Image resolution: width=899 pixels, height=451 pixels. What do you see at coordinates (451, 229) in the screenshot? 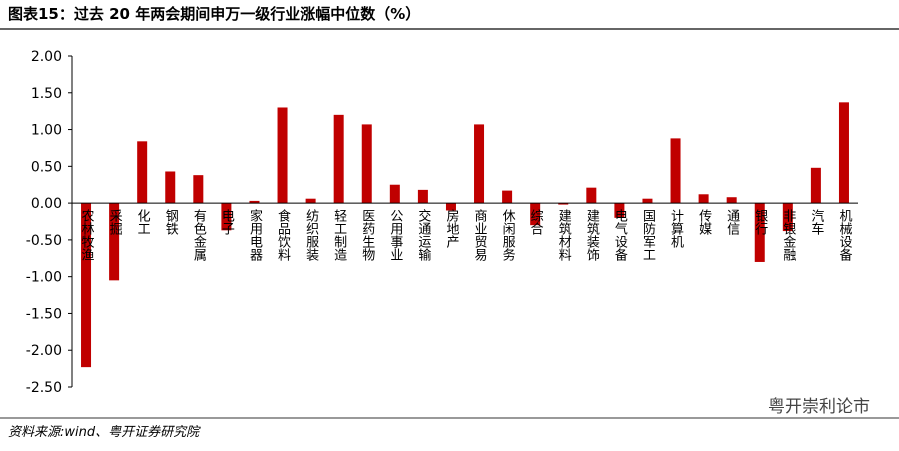
I see `x-tick-label: 房地产` at bounding box center [451, 229].